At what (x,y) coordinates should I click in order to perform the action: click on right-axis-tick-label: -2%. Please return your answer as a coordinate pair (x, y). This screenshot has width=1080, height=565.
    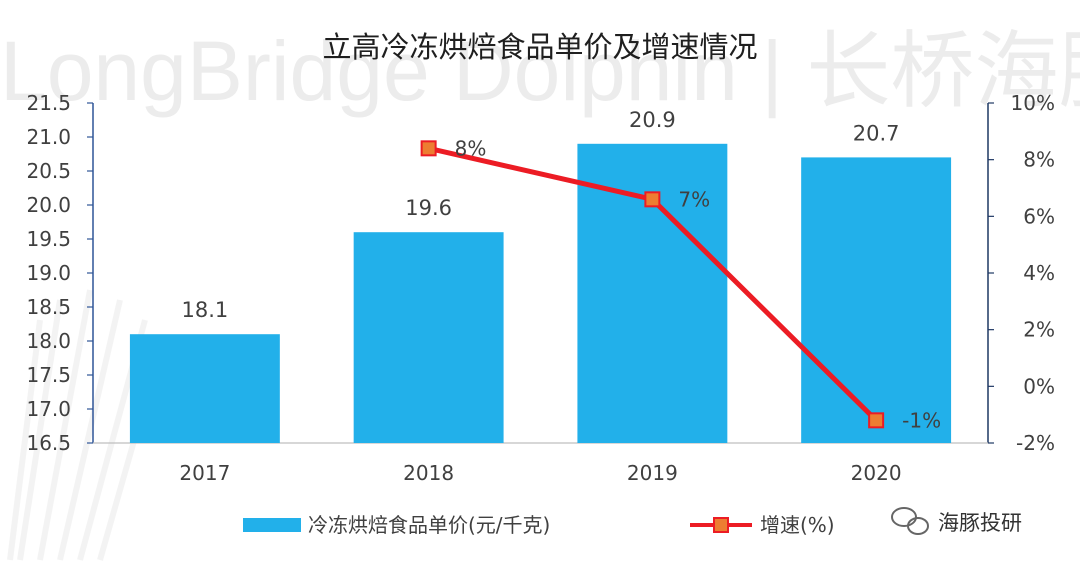
    Looking at the image, I should click on (1035, 443).